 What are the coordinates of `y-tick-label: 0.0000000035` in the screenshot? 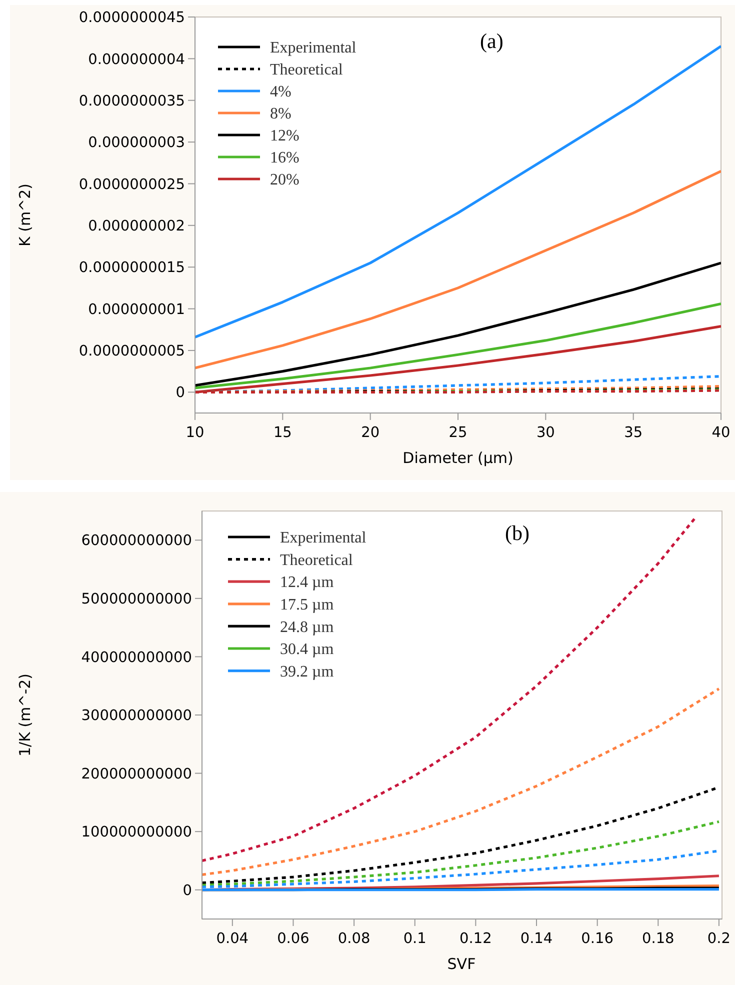 It's located at (131, 101).